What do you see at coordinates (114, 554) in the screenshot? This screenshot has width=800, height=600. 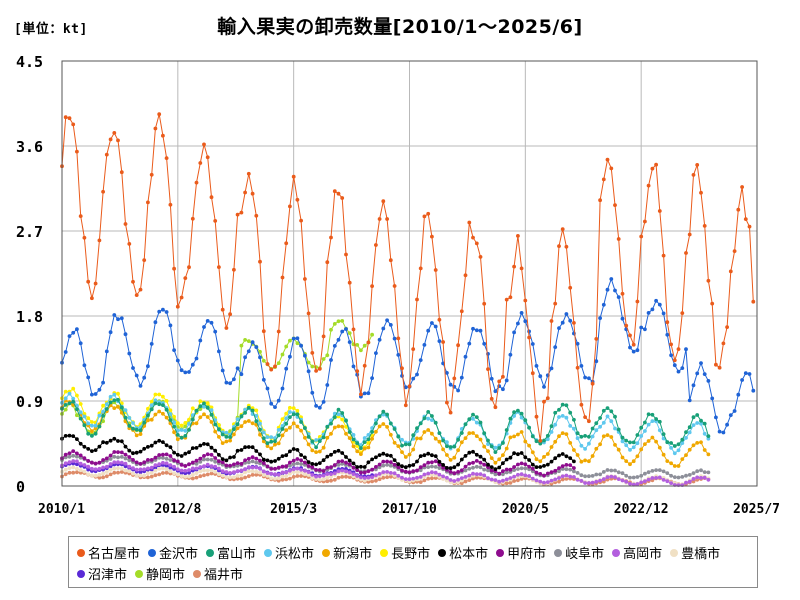 I see `legend-label: 名古屋市` at bounding box center [114, 554].